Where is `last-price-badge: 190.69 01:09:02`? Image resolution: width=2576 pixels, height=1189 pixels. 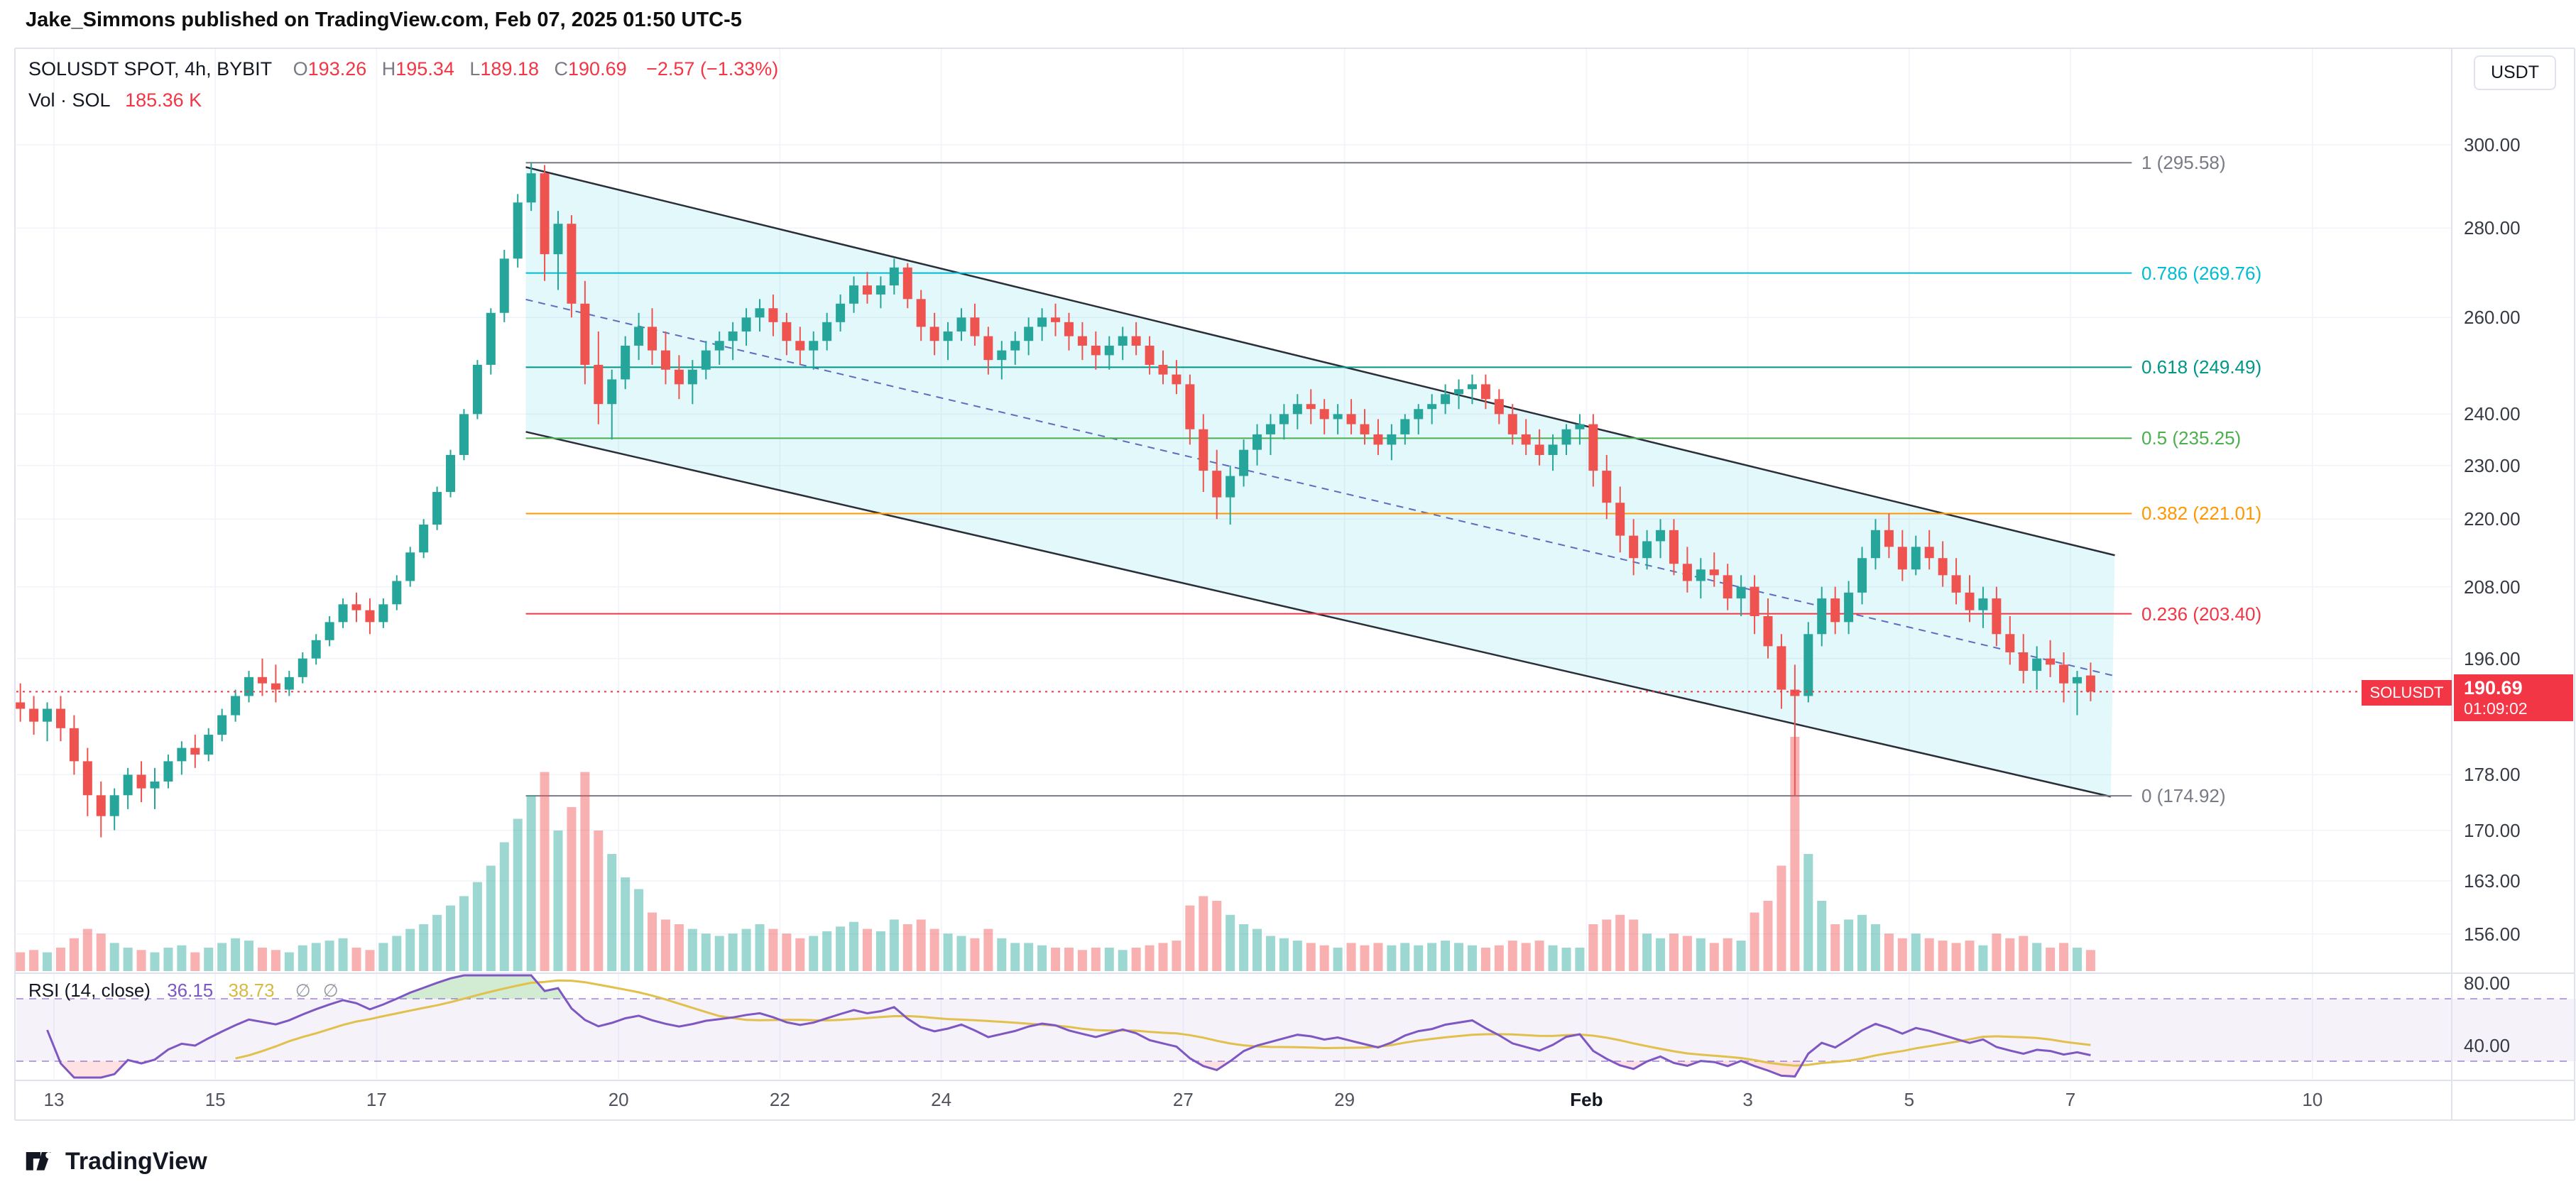
last-price-badge: 190.69 01:09:02 is located at coordinates (2513, 698).